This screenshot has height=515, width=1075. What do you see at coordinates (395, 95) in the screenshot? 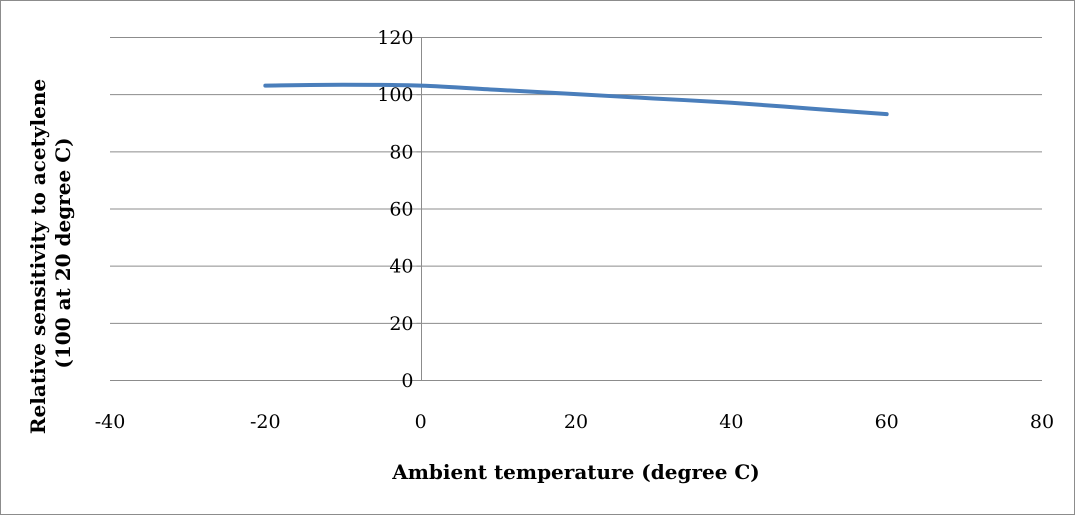
I see `y-tick-label-100: 100` at bounding box center [395, 95].